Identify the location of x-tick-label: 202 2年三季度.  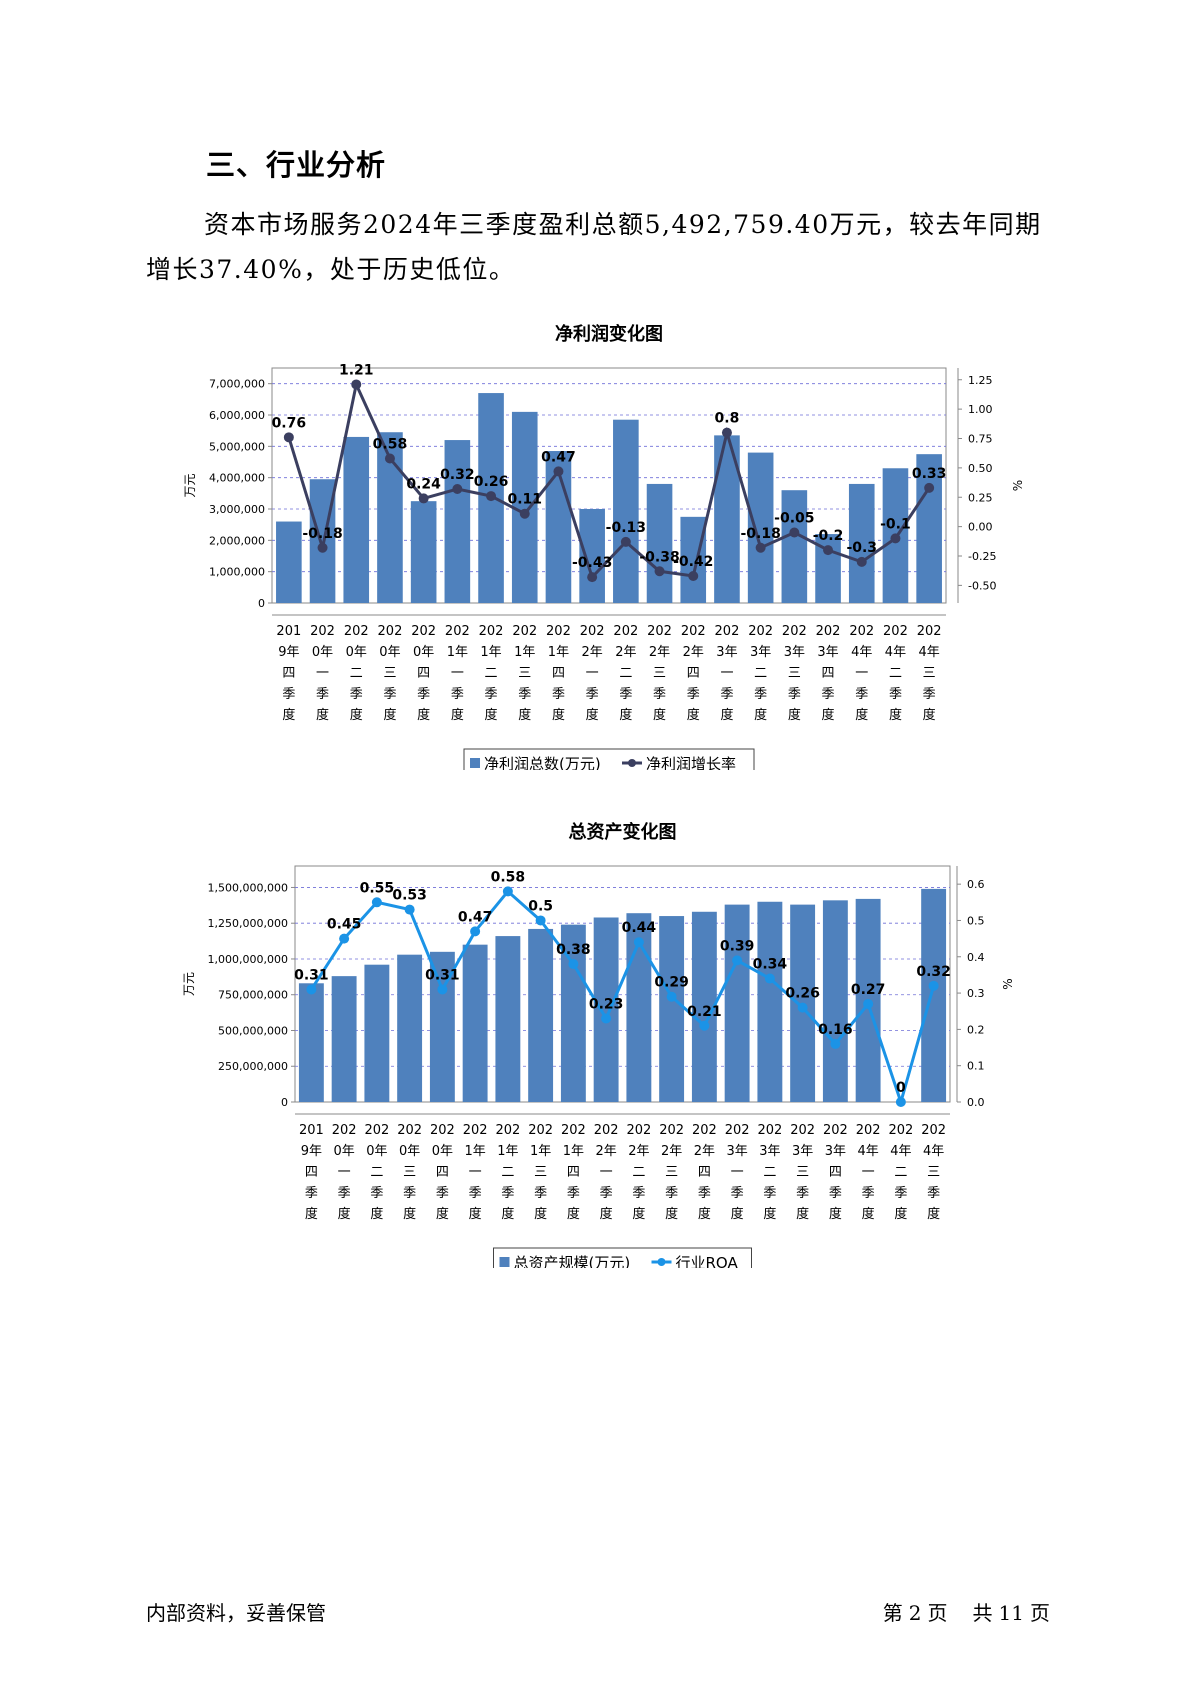
(671, 1172).